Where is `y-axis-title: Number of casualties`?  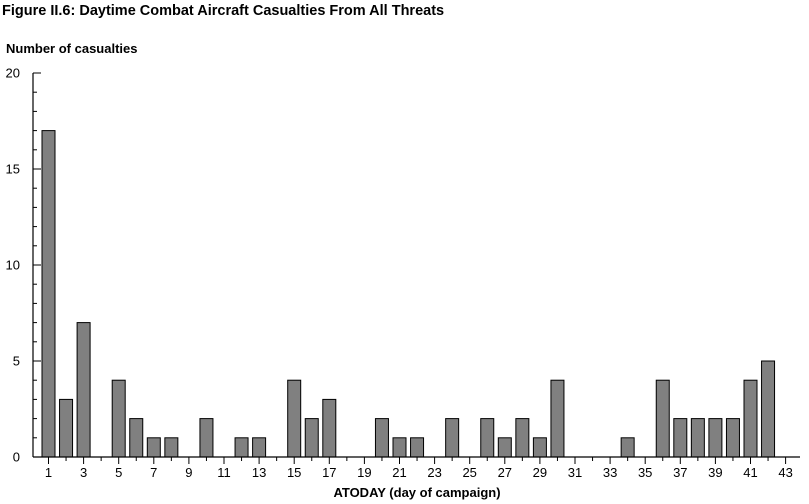 y-axis-title: Number of casualties is located at coordinates (72, 48).